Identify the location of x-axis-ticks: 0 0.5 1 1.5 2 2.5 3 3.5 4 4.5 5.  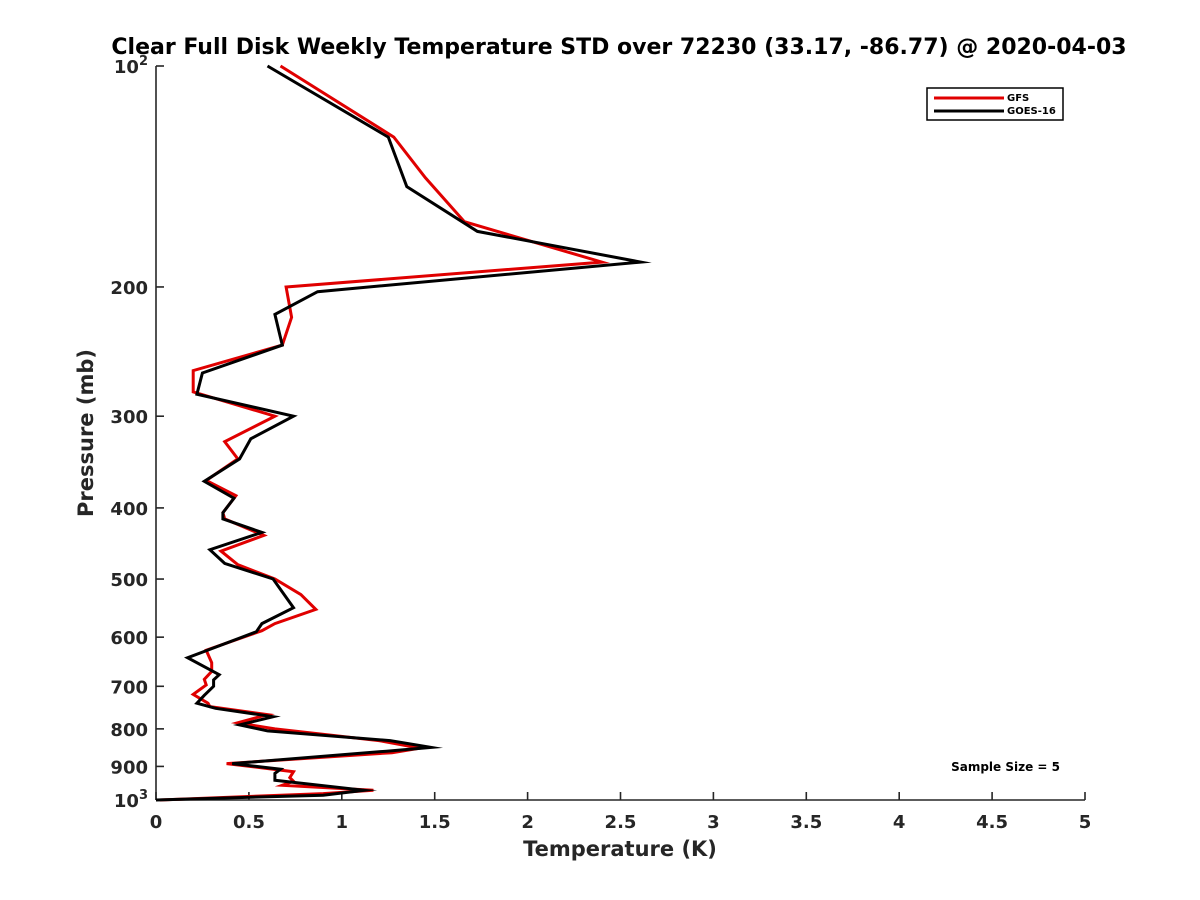
(621, 812).